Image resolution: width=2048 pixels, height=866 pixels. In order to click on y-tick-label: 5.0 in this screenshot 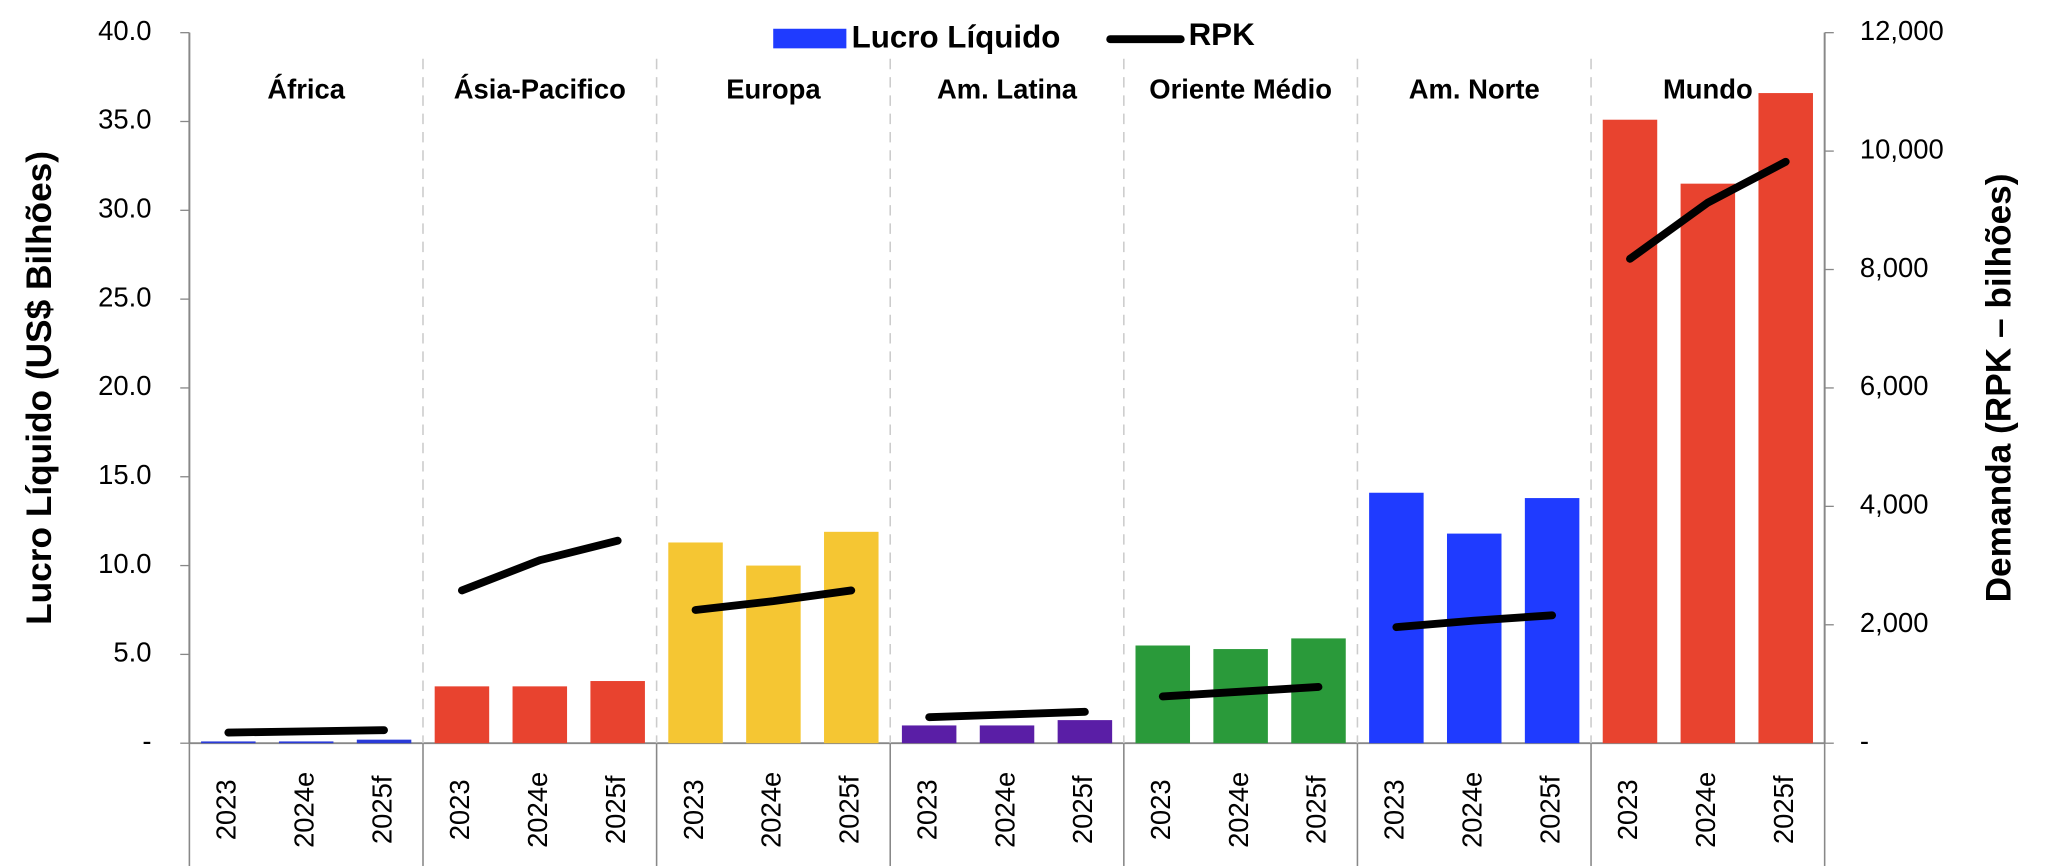, I will do `click(132, 652)`.